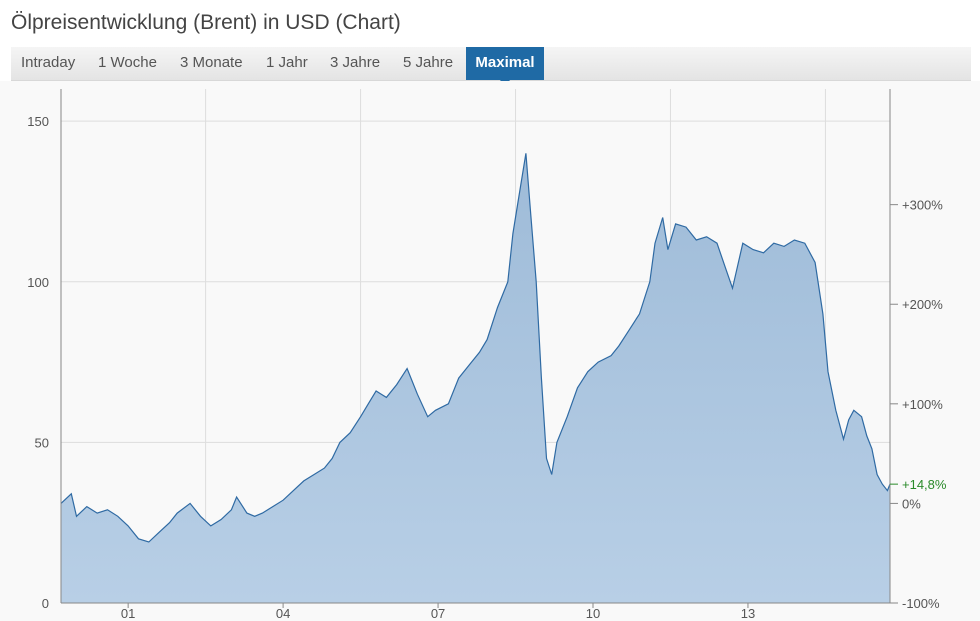 The height and width of the screenshot is (621, 980). I want to click on right-tick-label: 0%, so click(911, 503).